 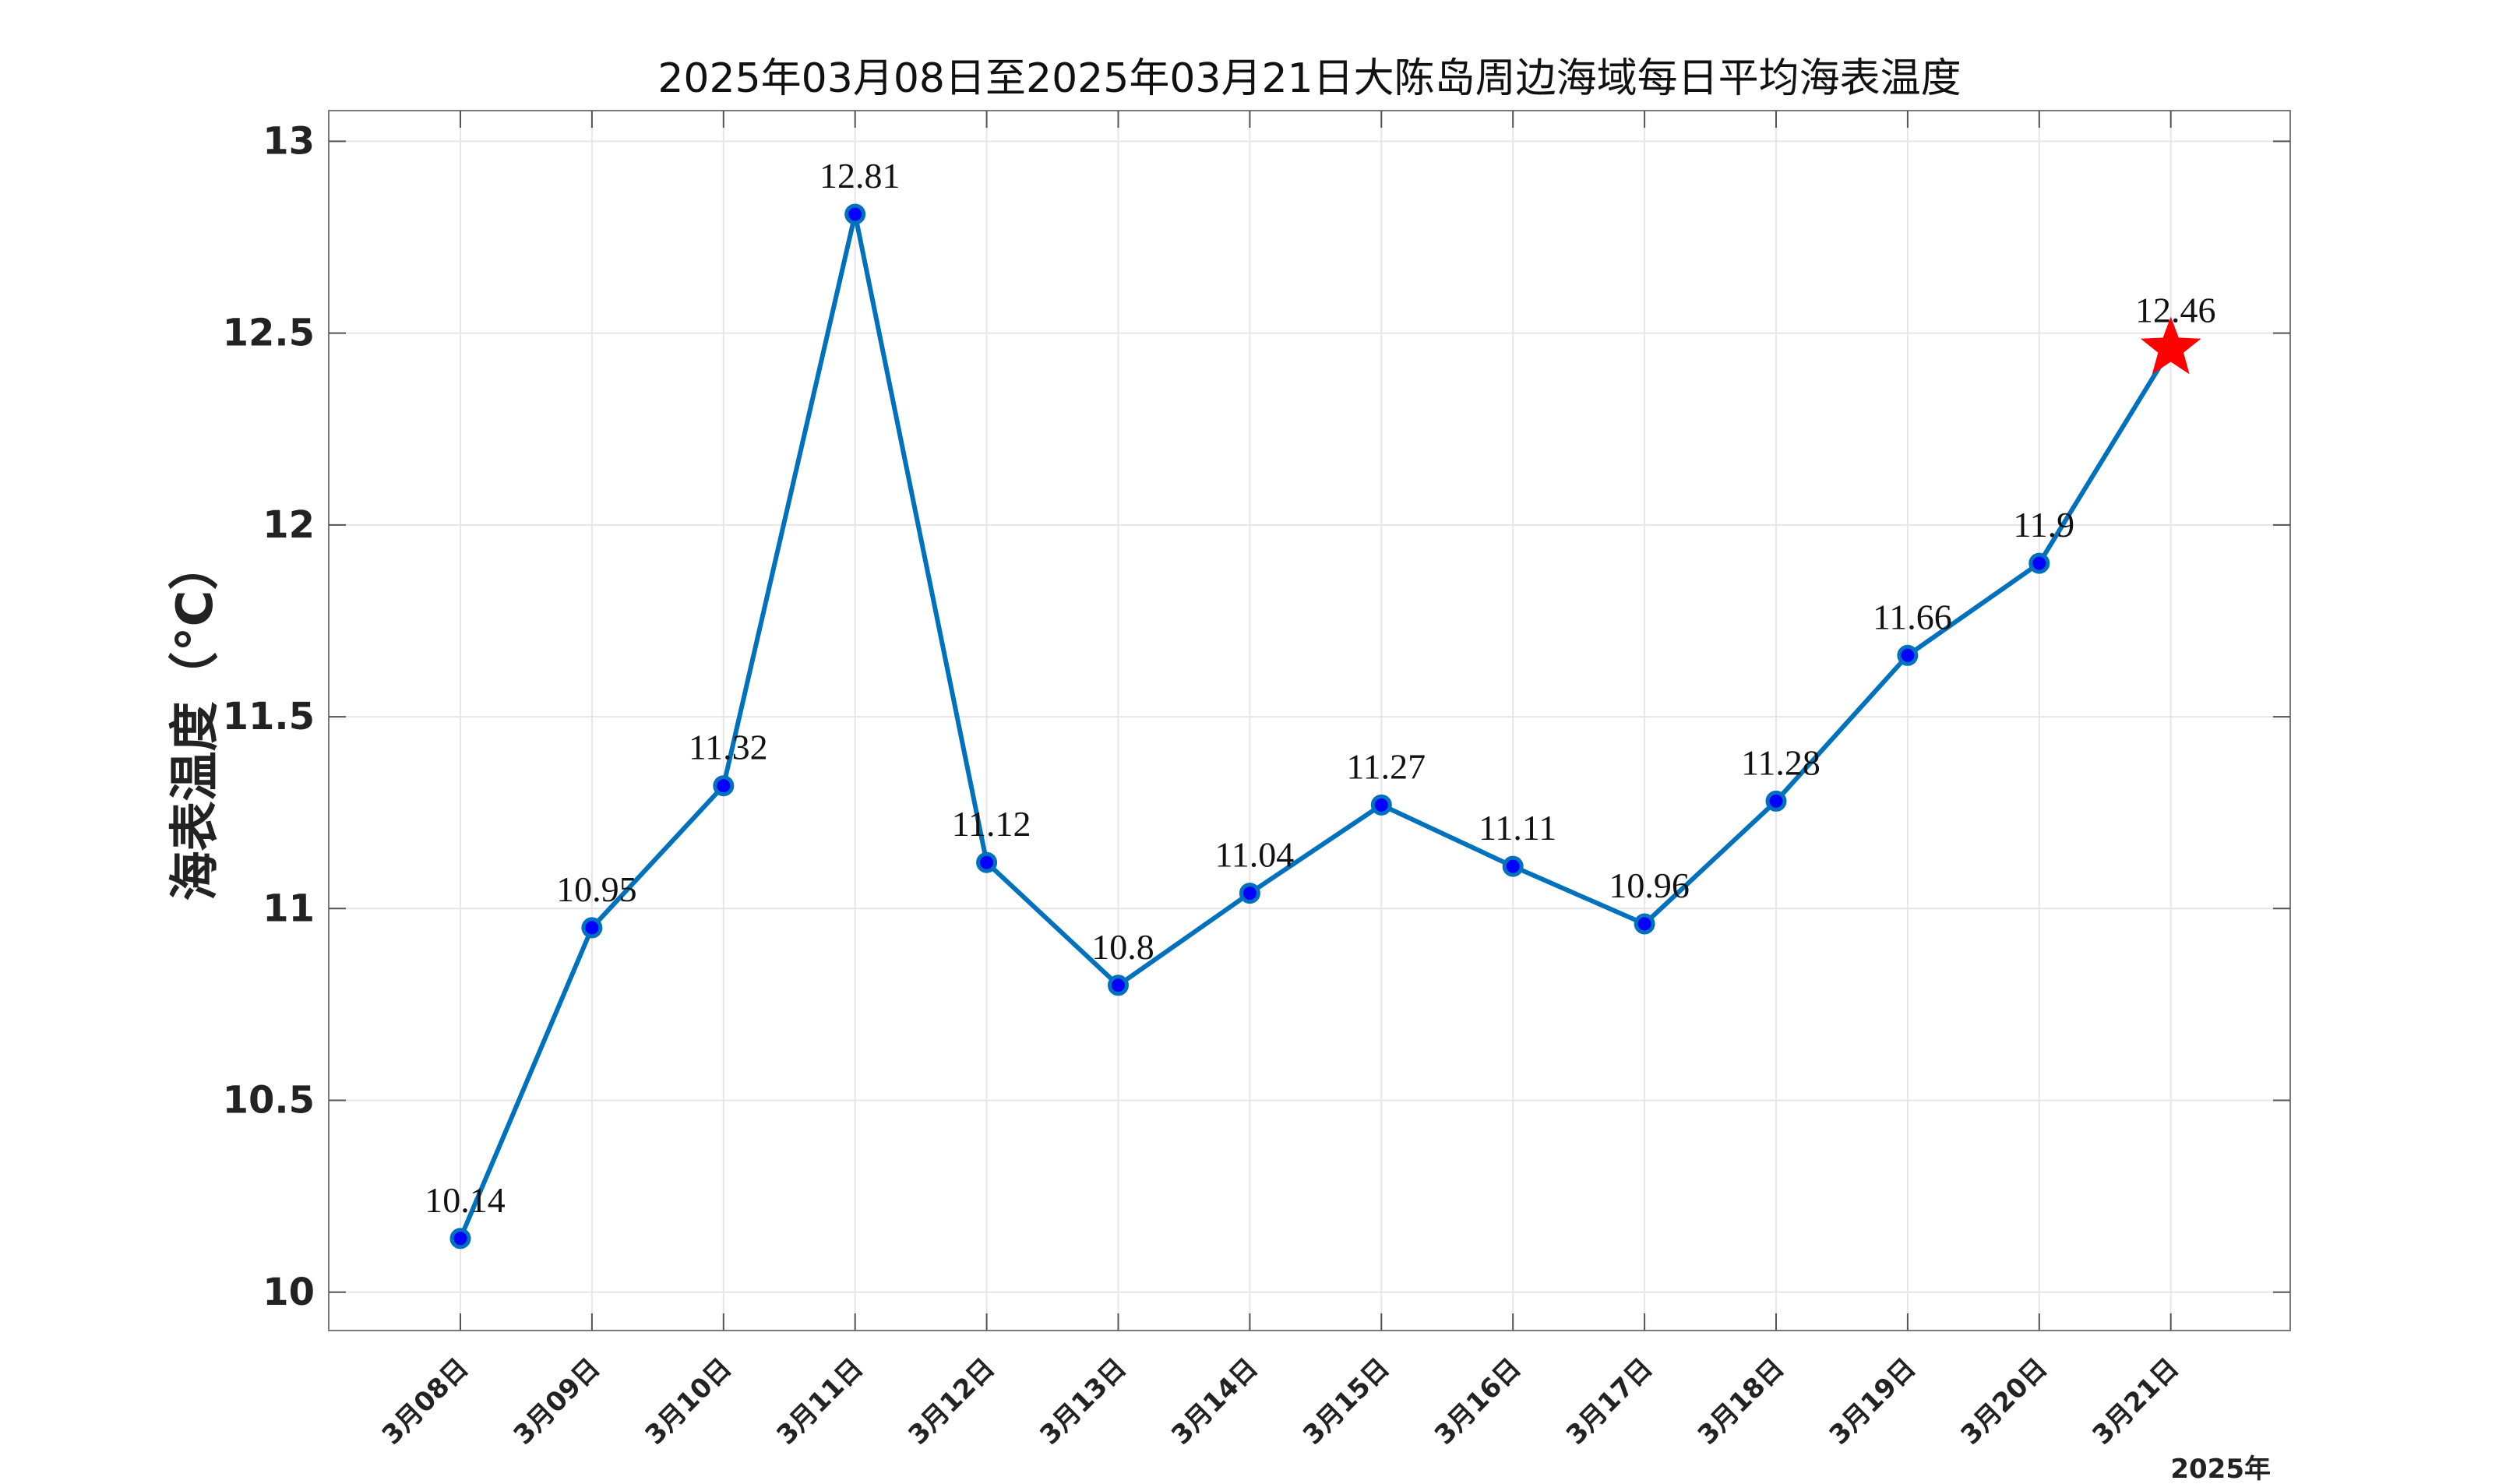 I want to click on x-tick-label: 3月09日, so click(x=557, y=1402).